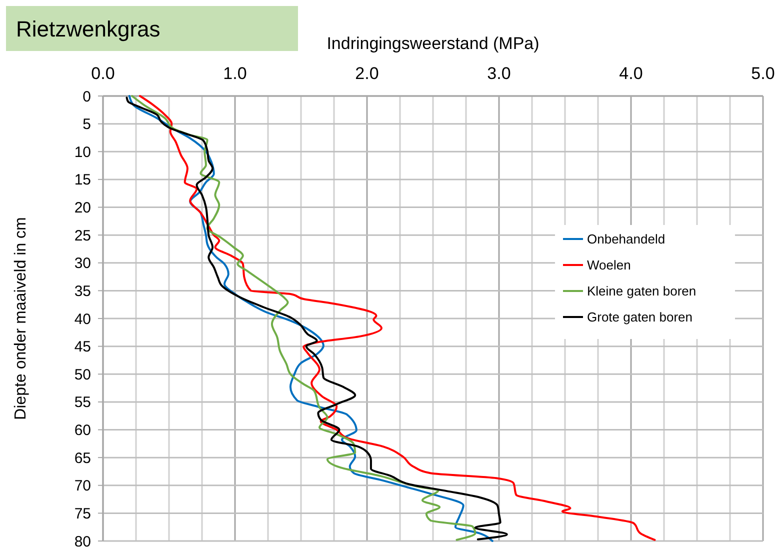  What do you see at coordinates (609, 265) in the screenshot?
I see `legend-label: Woelen` at bounding box center [609, 265].